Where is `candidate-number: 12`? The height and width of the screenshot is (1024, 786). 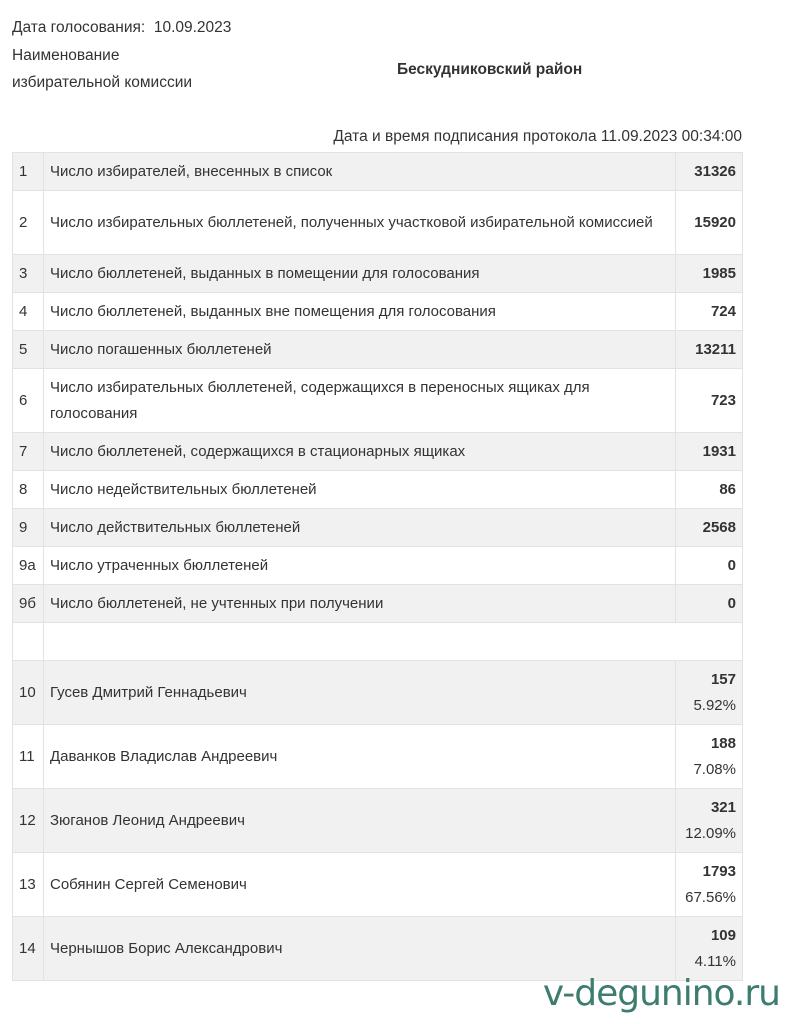 candidate-number: 12 is located at coordinates (28, 820).